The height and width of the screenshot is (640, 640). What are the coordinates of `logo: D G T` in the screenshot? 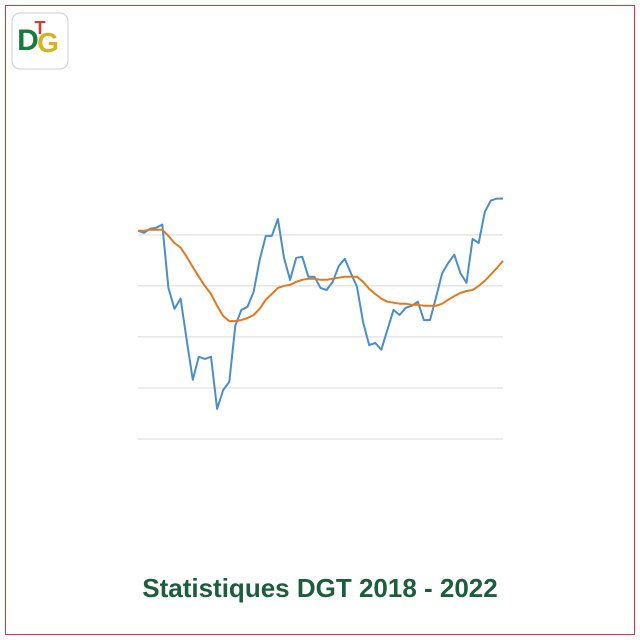 It's located at (40, 41).